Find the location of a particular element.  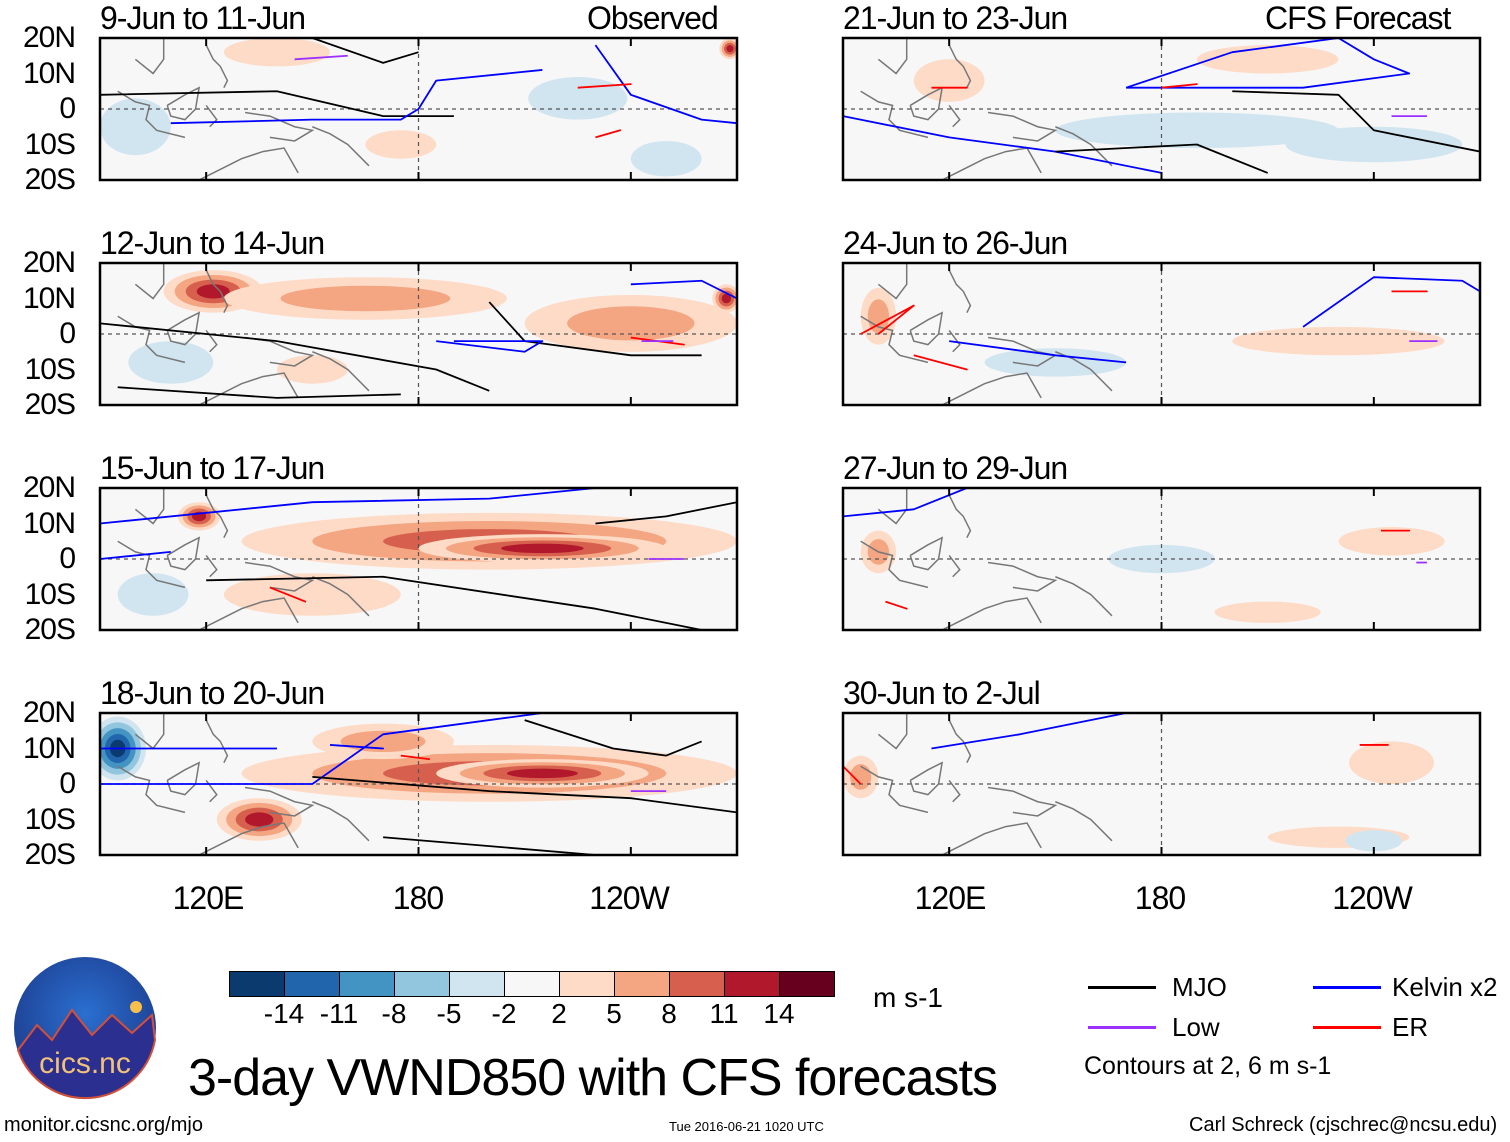

figure-title: 3-day VWND850 with CFS forecasts is located at coordinates (593, 1078).